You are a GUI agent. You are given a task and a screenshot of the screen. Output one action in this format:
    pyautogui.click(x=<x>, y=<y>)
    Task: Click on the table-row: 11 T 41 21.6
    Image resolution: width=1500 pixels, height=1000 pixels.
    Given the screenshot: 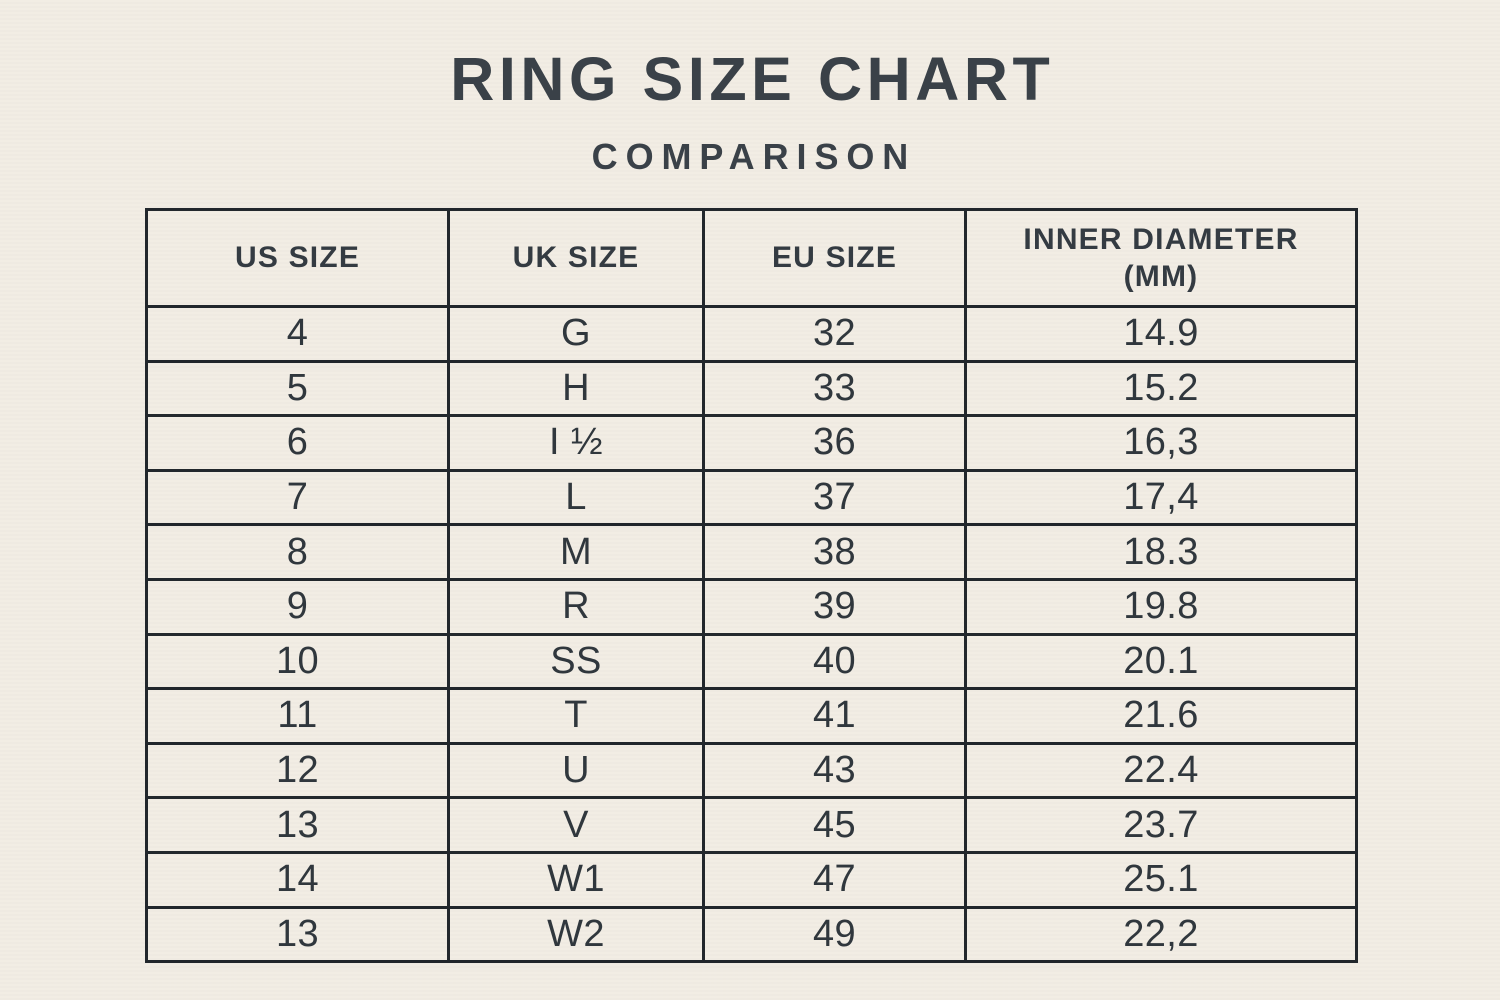 What is the action you would take?
    pyautogui.click(x=751, y=716)
    